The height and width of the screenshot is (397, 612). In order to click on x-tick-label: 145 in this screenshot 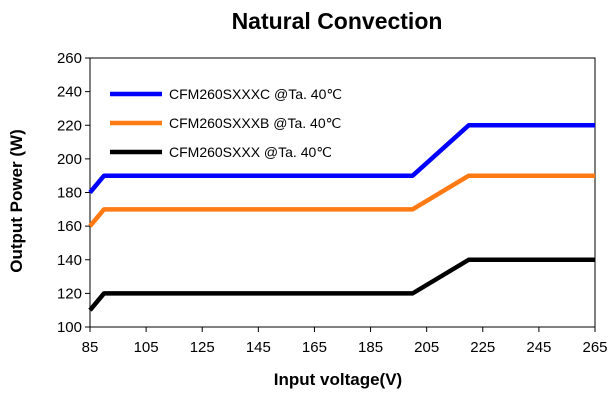, I will do `click(258, 347)`.